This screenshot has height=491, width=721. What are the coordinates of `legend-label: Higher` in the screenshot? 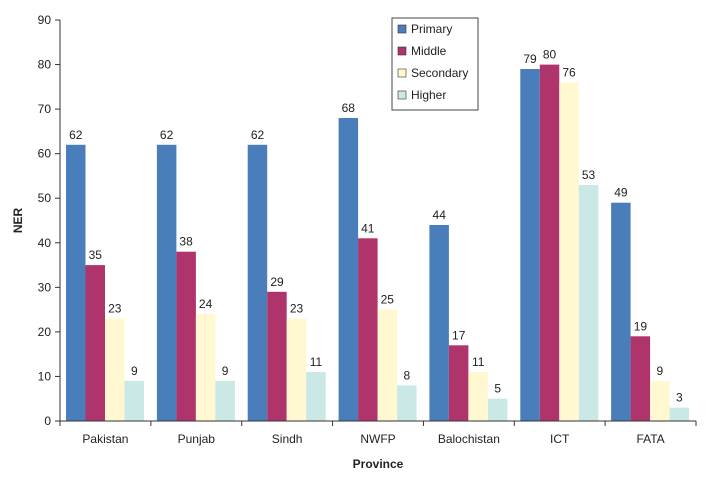 It's located at (428, 95).